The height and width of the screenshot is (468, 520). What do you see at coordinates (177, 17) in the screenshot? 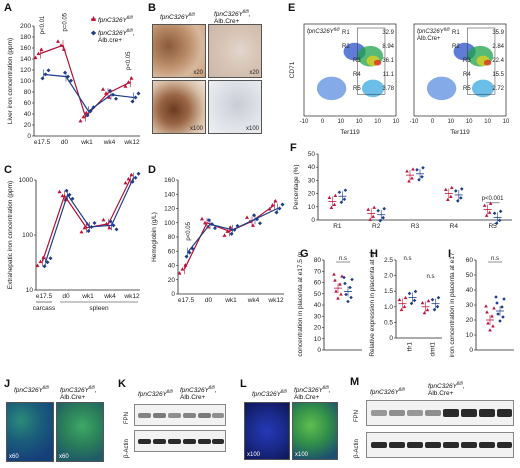
I see `b-header-left: fpnC326Yfl/fl` at bounding box center [177, 17].